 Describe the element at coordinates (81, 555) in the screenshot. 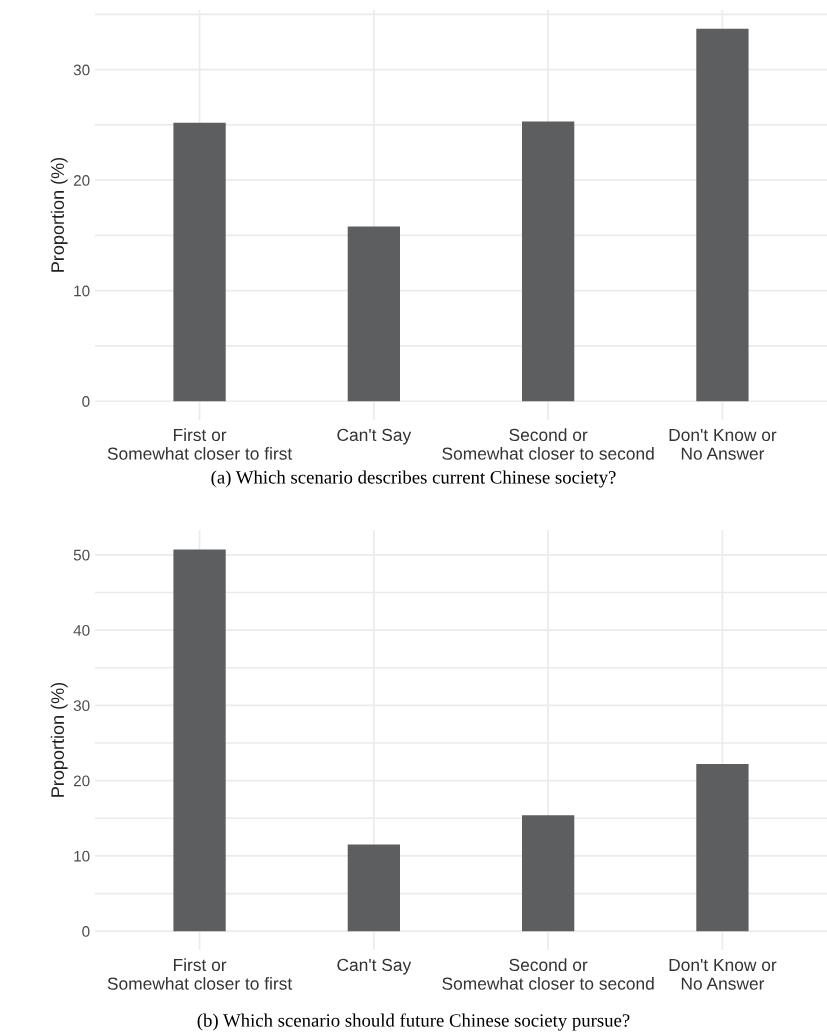

I see `y-tick-label: 50` at that location.